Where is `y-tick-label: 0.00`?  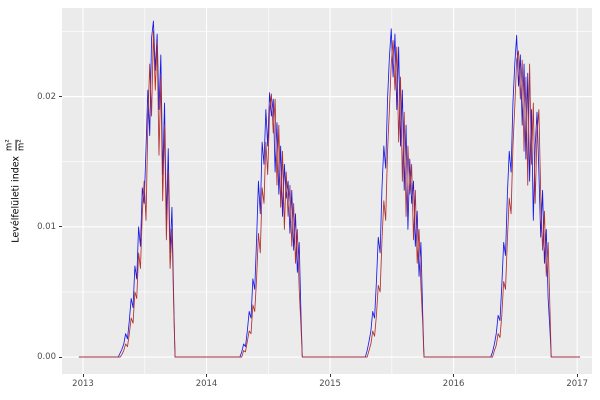 y-tick-label: 0.00 is located at coordinates (46, 357).